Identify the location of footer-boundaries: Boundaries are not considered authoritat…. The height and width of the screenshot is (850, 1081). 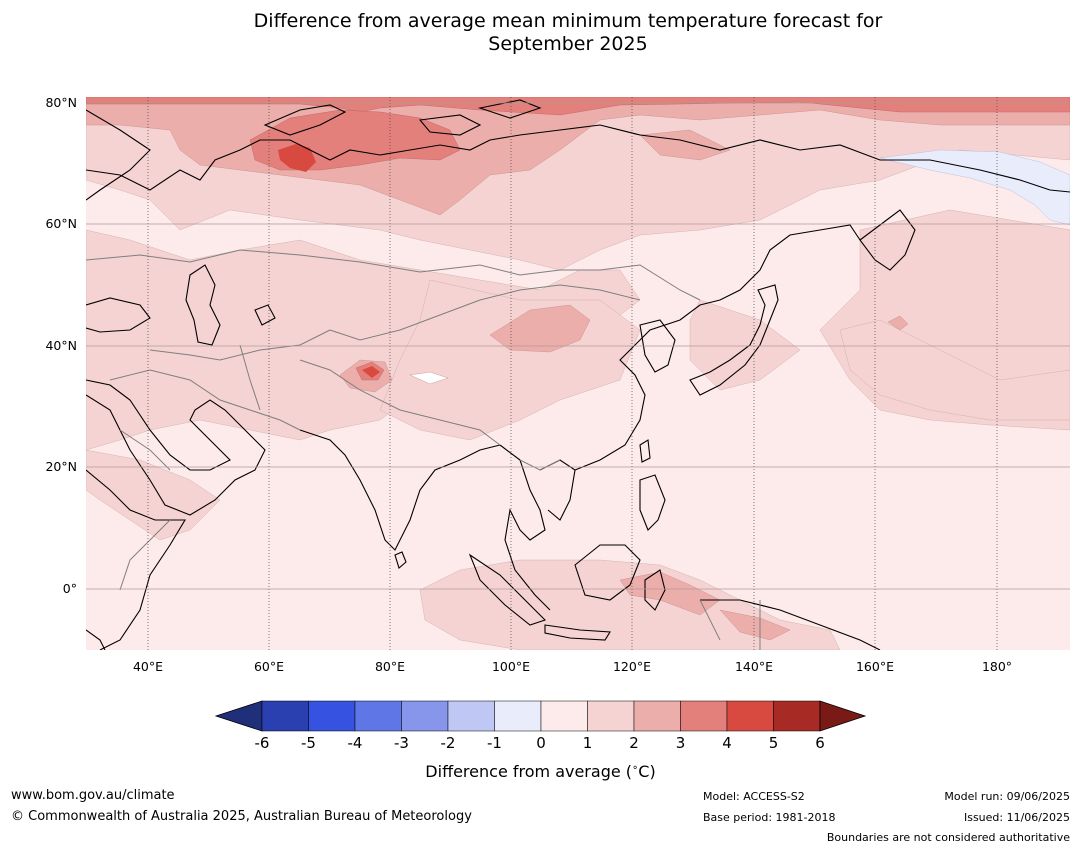
(948, 837).